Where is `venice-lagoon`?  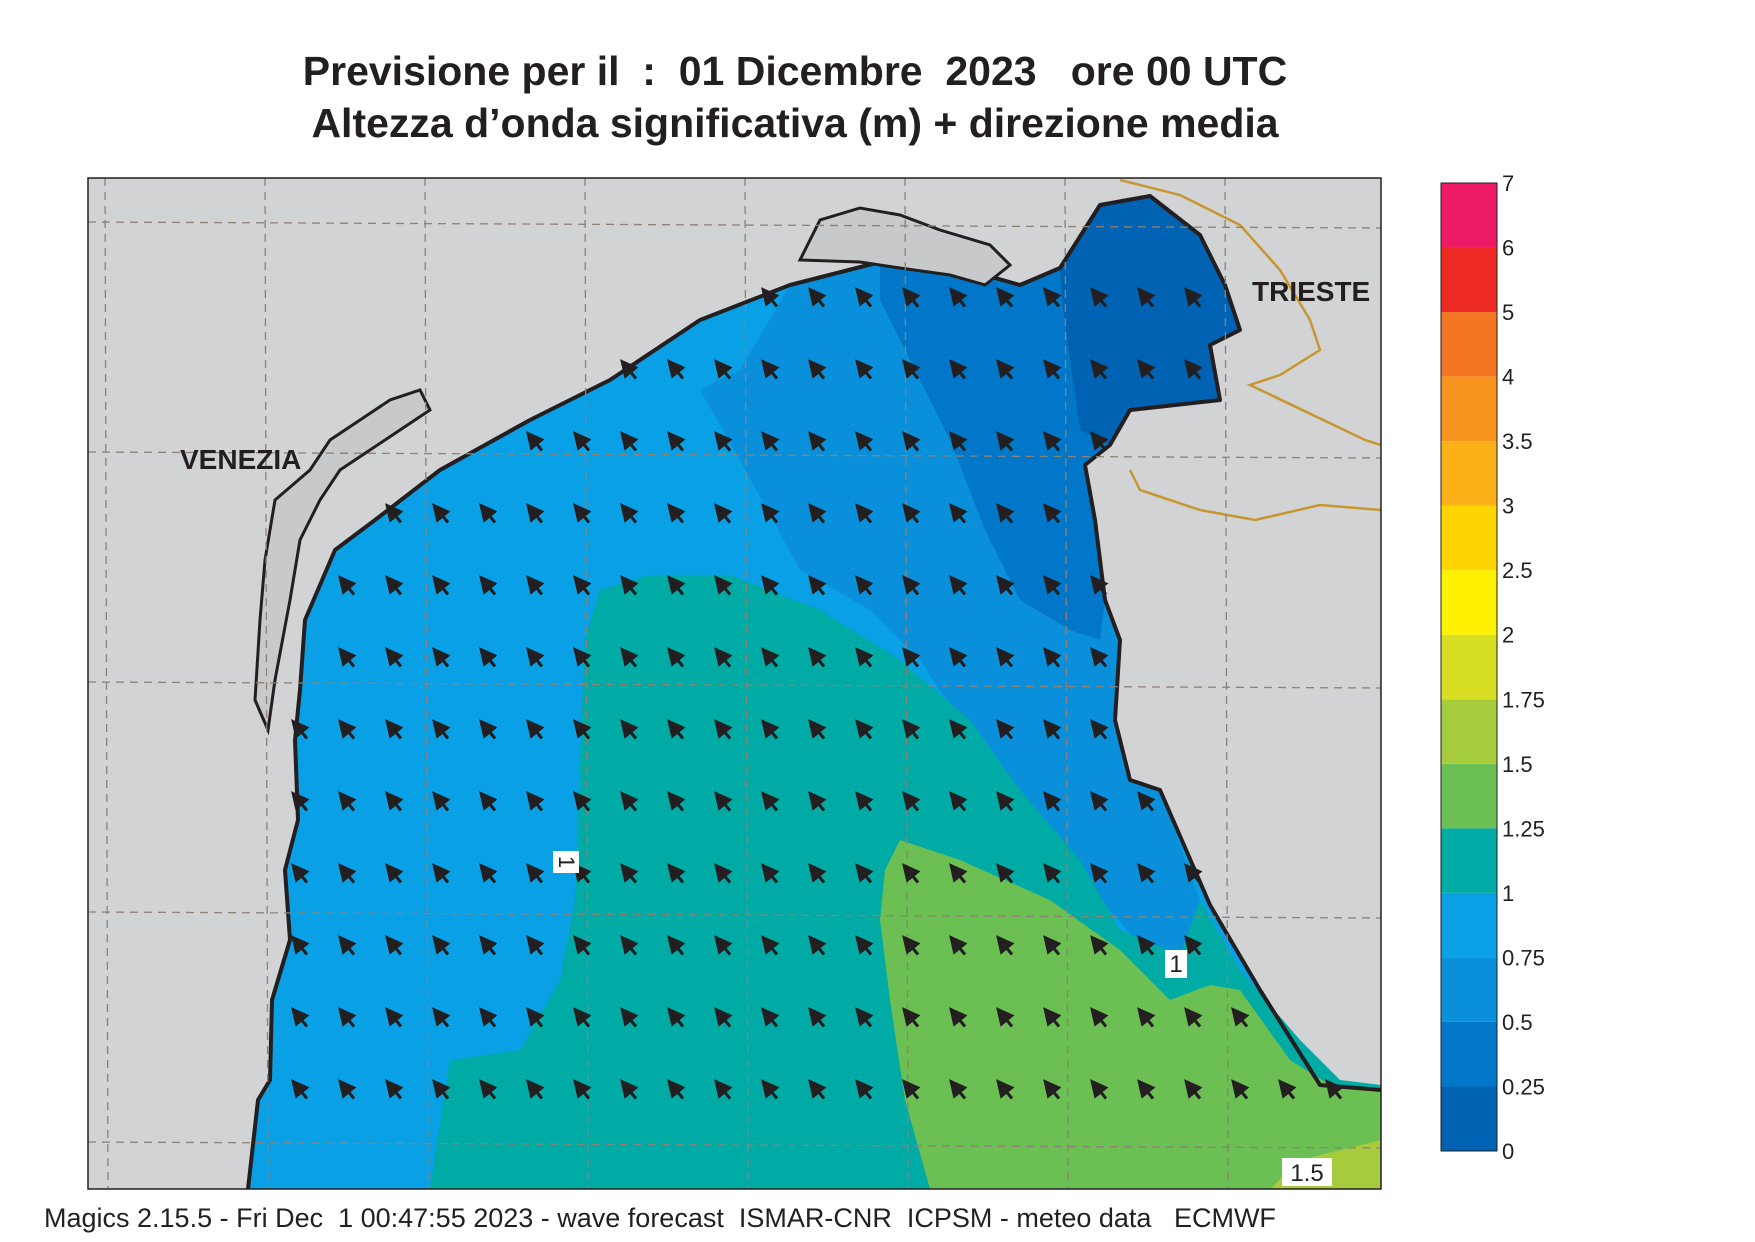 venice-lagoon is located at coordinates (342, 562).